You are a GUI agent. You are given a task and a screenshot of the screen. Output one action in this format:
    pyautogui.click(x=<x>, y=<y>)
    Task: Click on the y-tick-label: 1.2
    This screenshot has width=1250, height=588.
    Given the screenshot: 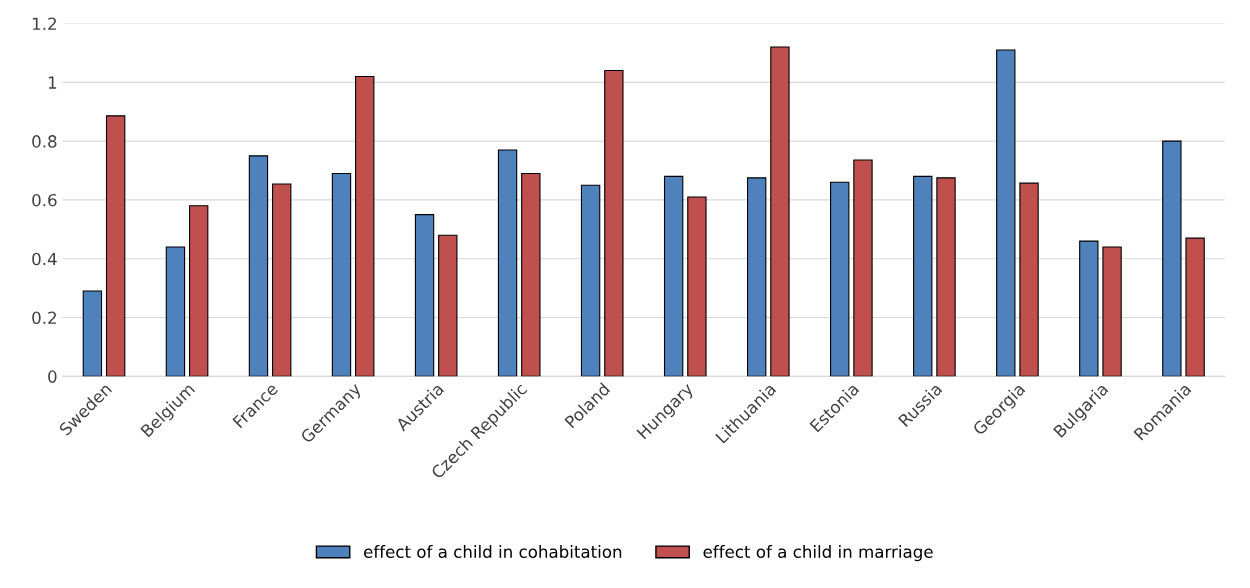 What is the action you would take?
    pyautogui.click(x=44, y=23)
    